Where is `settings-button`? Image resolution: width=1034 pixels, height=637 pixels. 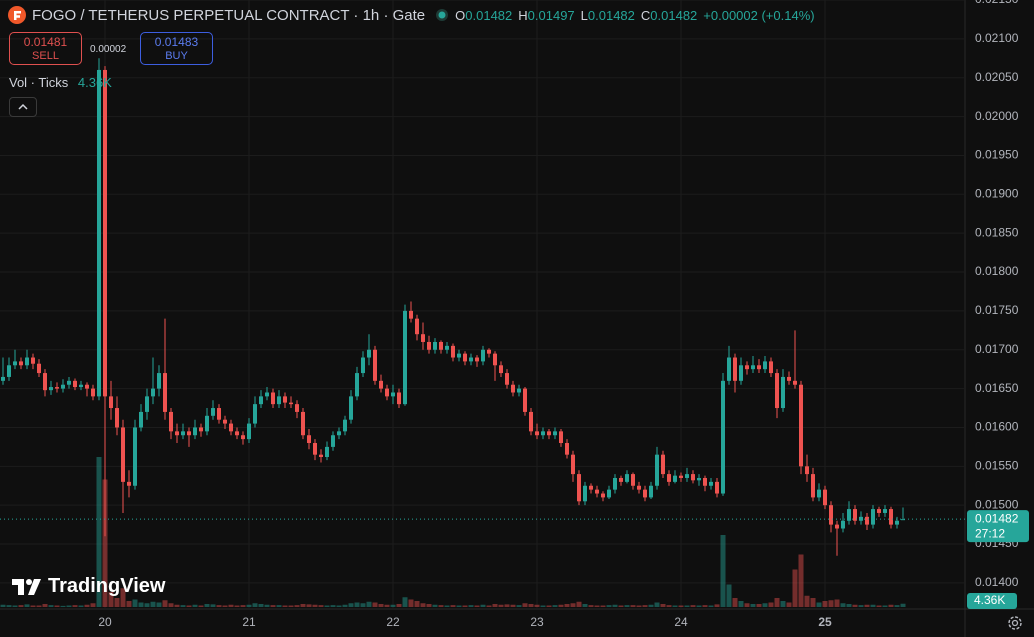 settings-button is located at coordinates (1015, 625).